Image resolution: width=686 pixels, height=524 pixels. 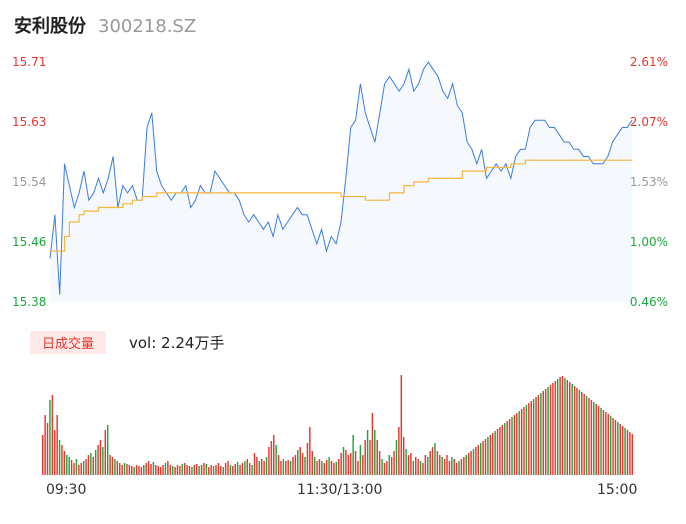 I want to click on time-label-open: 09:30, so click(x=66, y=490).